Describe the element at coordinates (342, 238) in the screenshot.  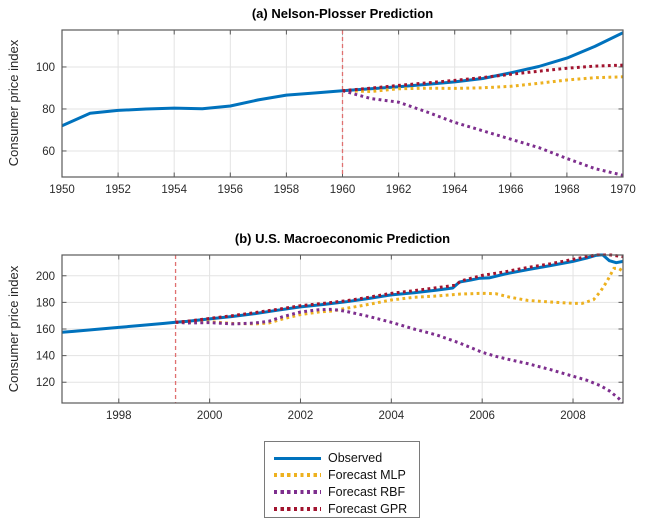
I see `panel-b-title: (b) U.S. Macroeconomic Prediction` at that location.